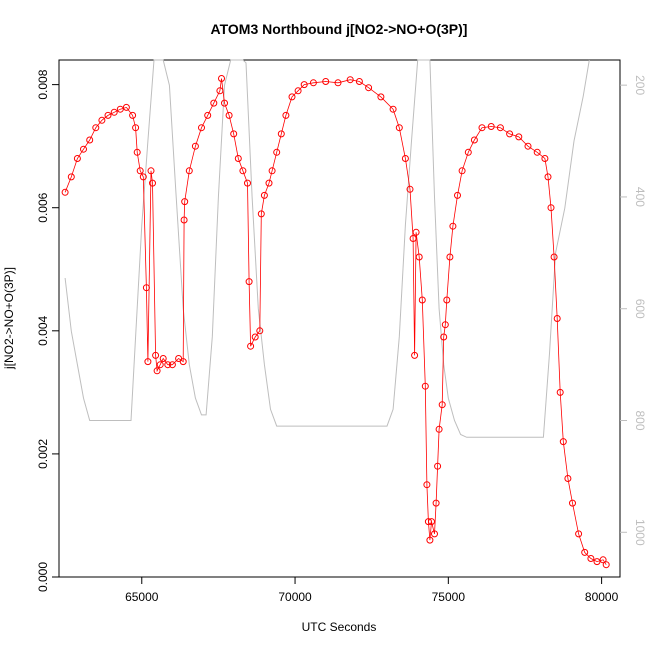  What do you see at coordinates (142, 597) in the screenshot?
I see `x-tick-label: 65000` at bounding box center [142, 597].